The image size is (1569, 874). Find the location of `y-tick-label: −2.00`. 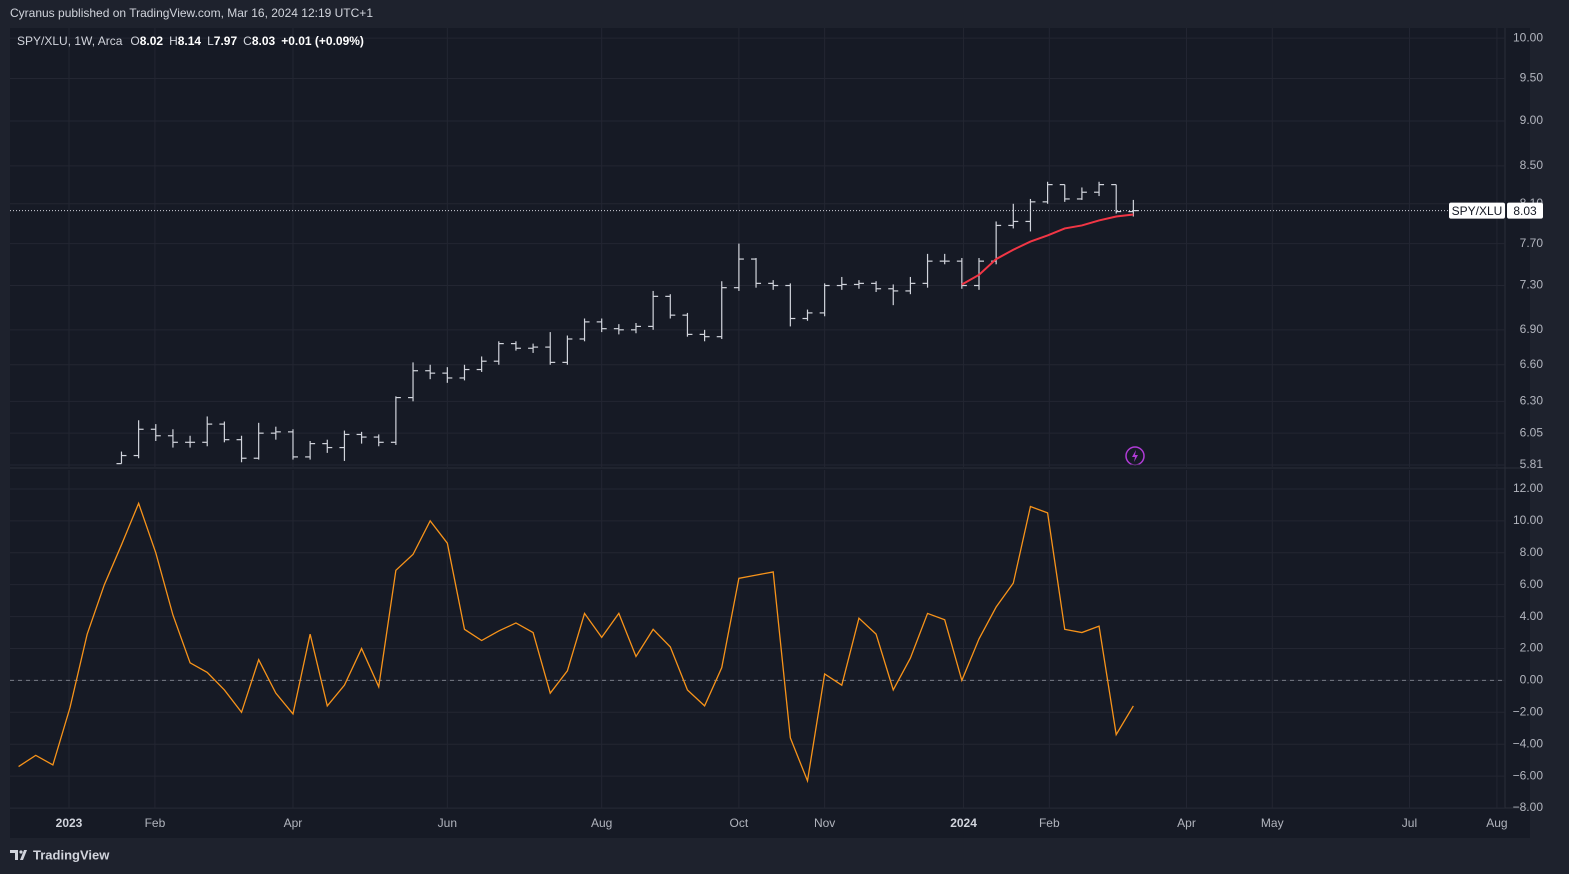

y-tick-label: −2.00 is located at coordinates (1528, 711).